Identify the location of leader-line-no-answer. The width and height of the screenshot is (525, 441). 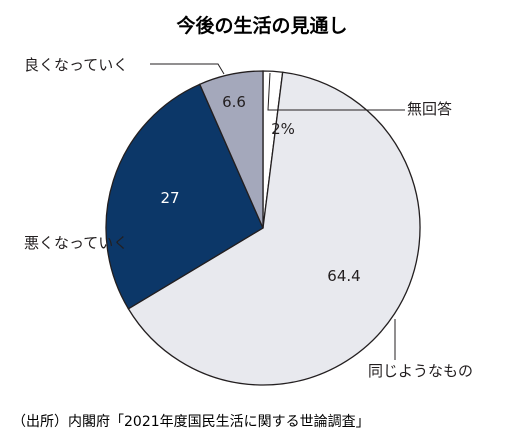
(336, 91).